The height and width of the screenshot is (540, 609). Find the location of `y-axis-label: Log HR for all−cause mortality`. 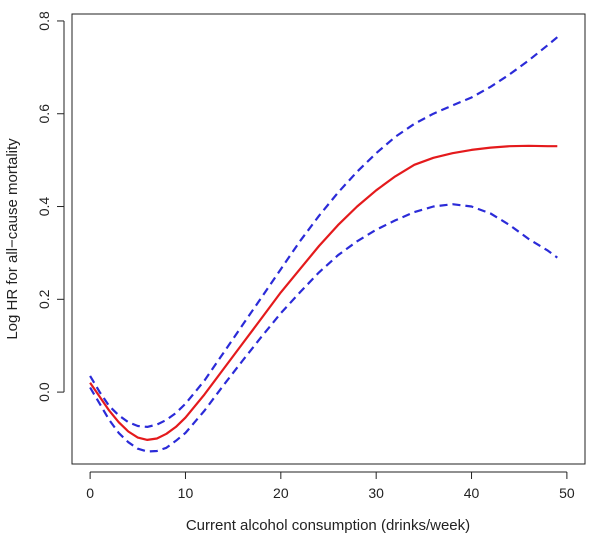

y-axis-label: Log HR for all−cause mortality is located at coordinates (12, 239).